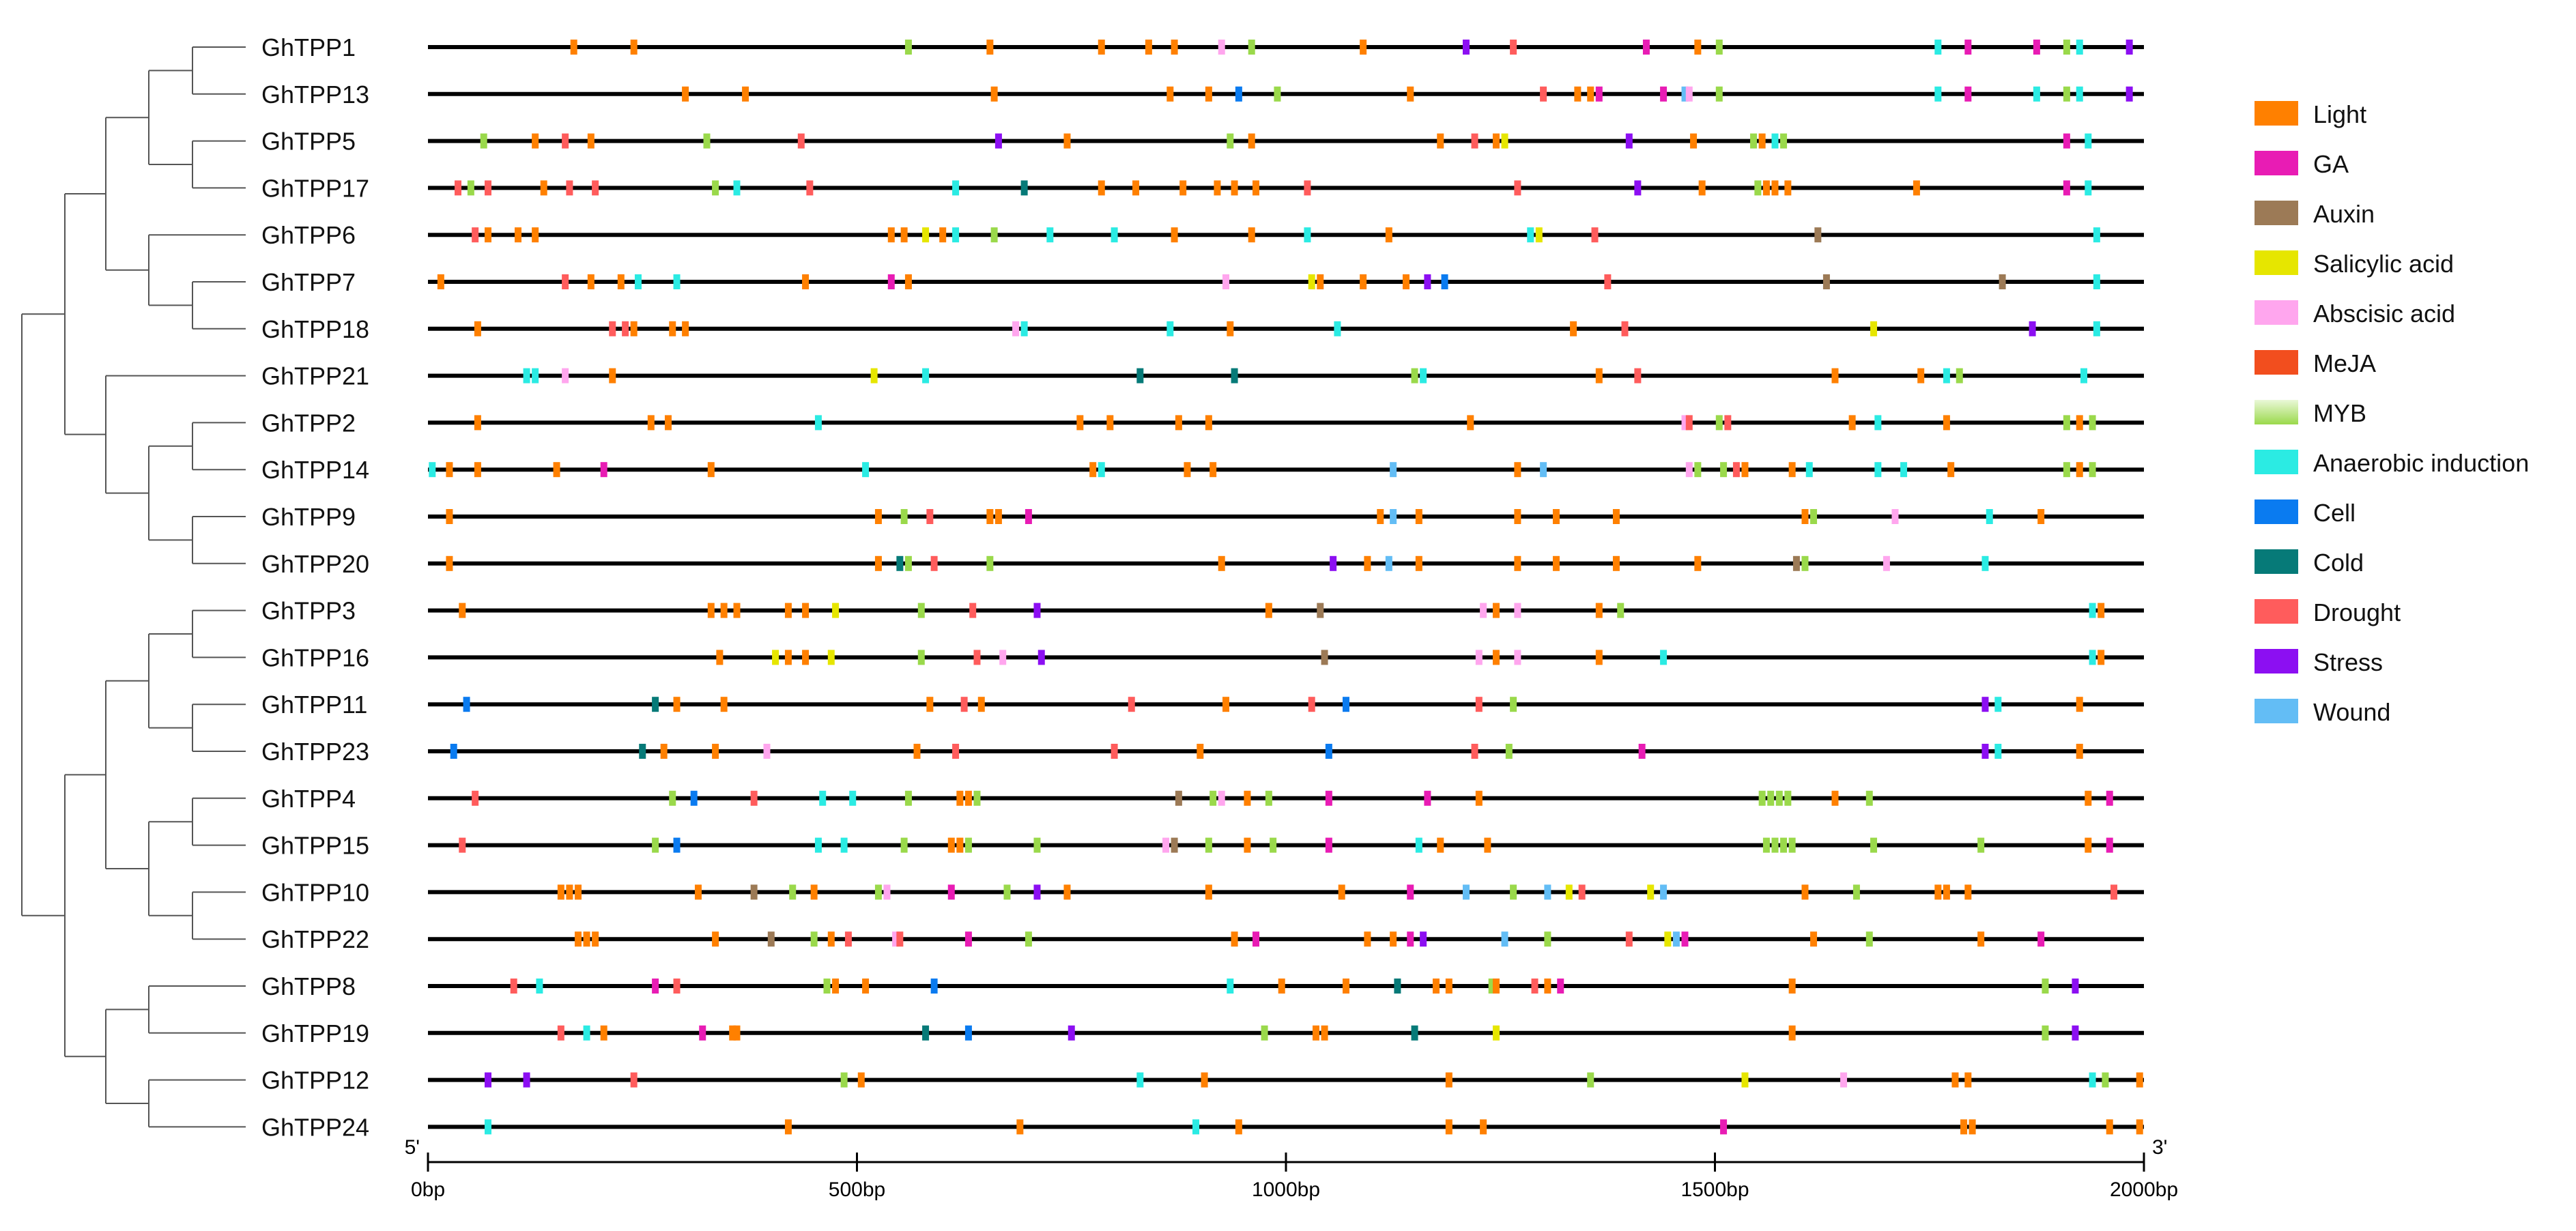  Describe the element at coordinates (315, 846) in the screenshot. I see `gene-label: GhTPP15` at that location.